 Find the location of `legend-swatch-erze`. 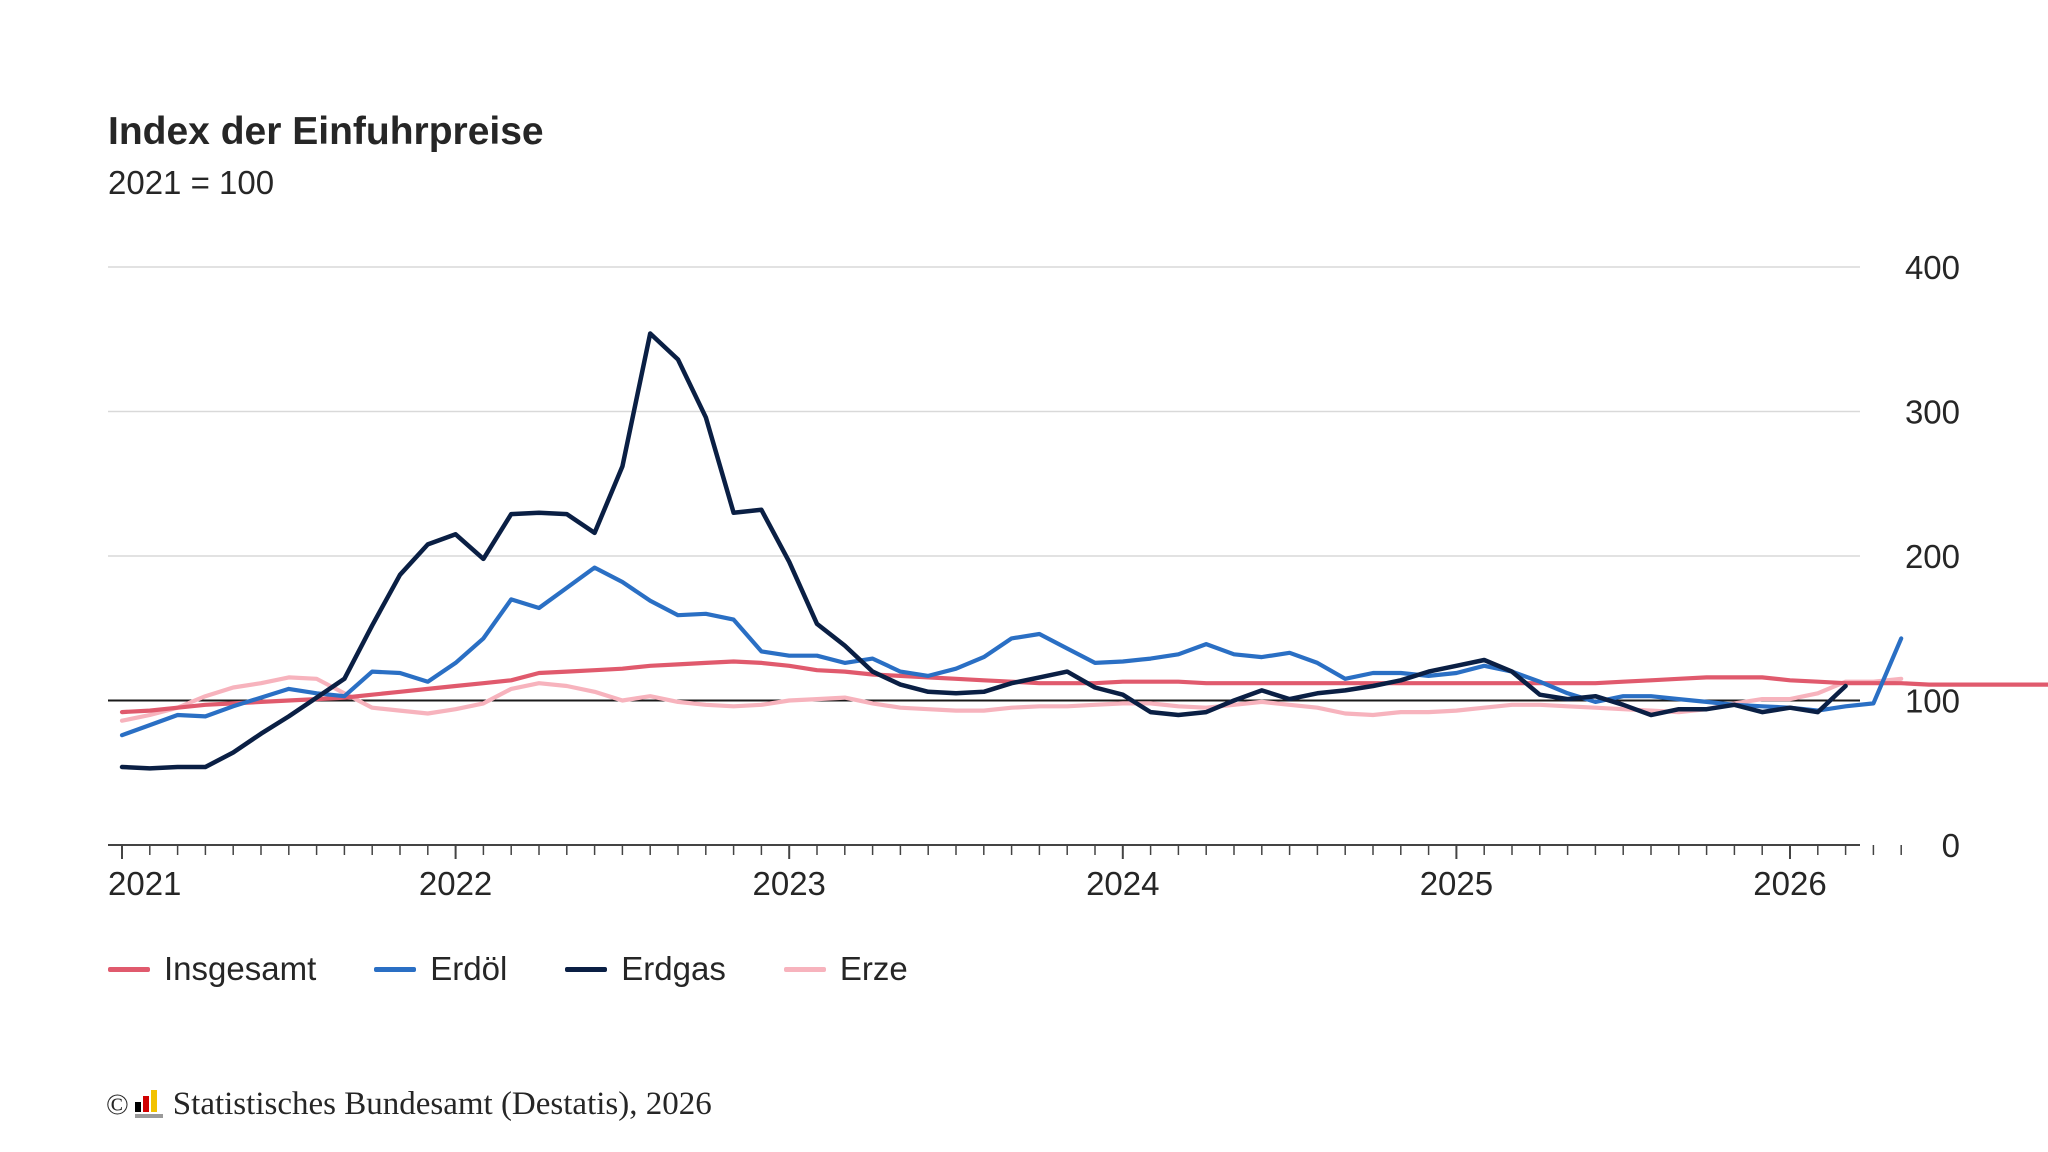

legend-swatch-erze is located at coordinates (804, 969).